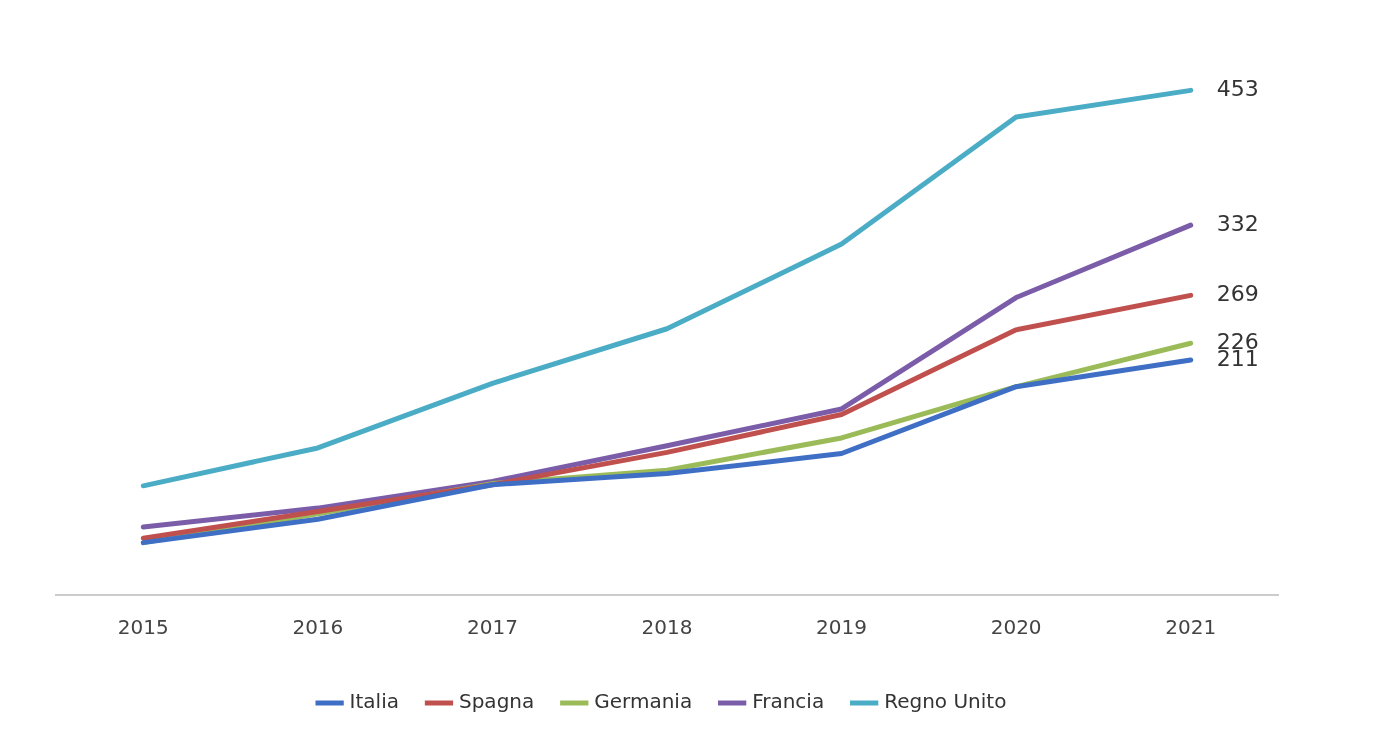 This screenshot has width=1382, height=747. Describe the element at coordinates (1237, 294) in the screenshot. I see `data-label: 269` at that location.